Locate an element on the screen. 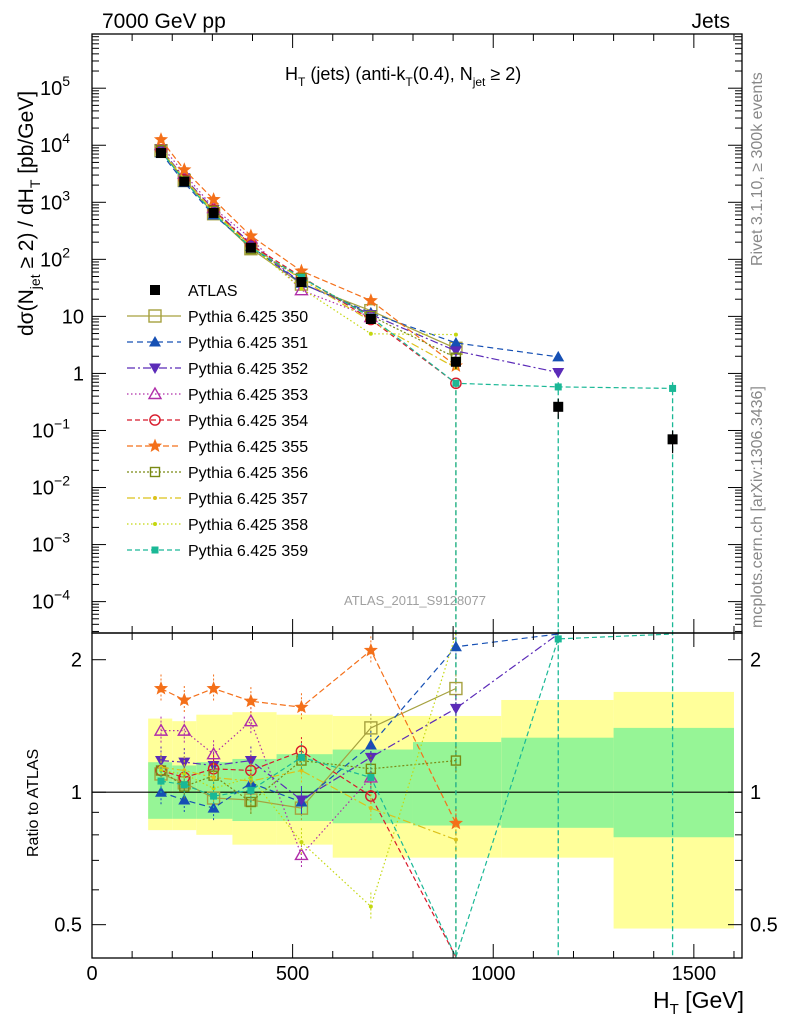 Image resolution: width=786 pixels, height=1029 pixels. y-tick-label: 10⁻² is located at coordinates (51, 486).